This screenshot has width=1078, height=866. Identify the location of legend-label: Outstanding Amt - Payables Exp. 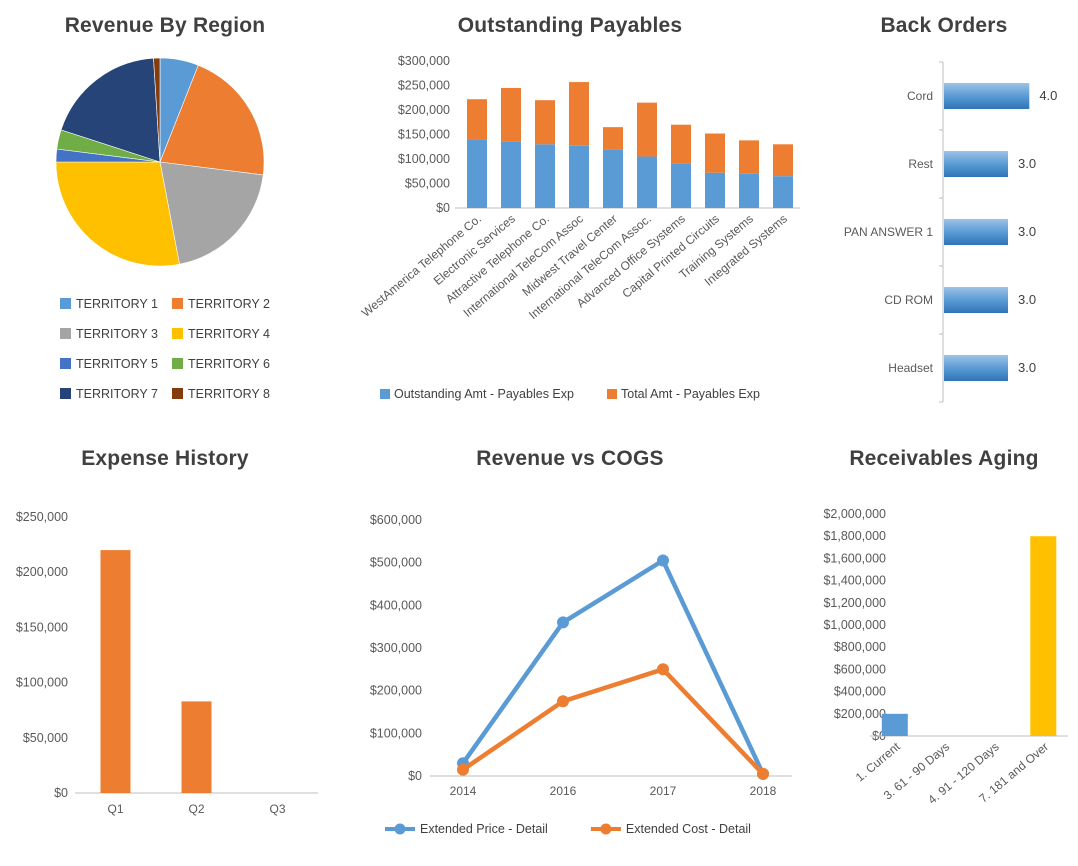
(484, 394).